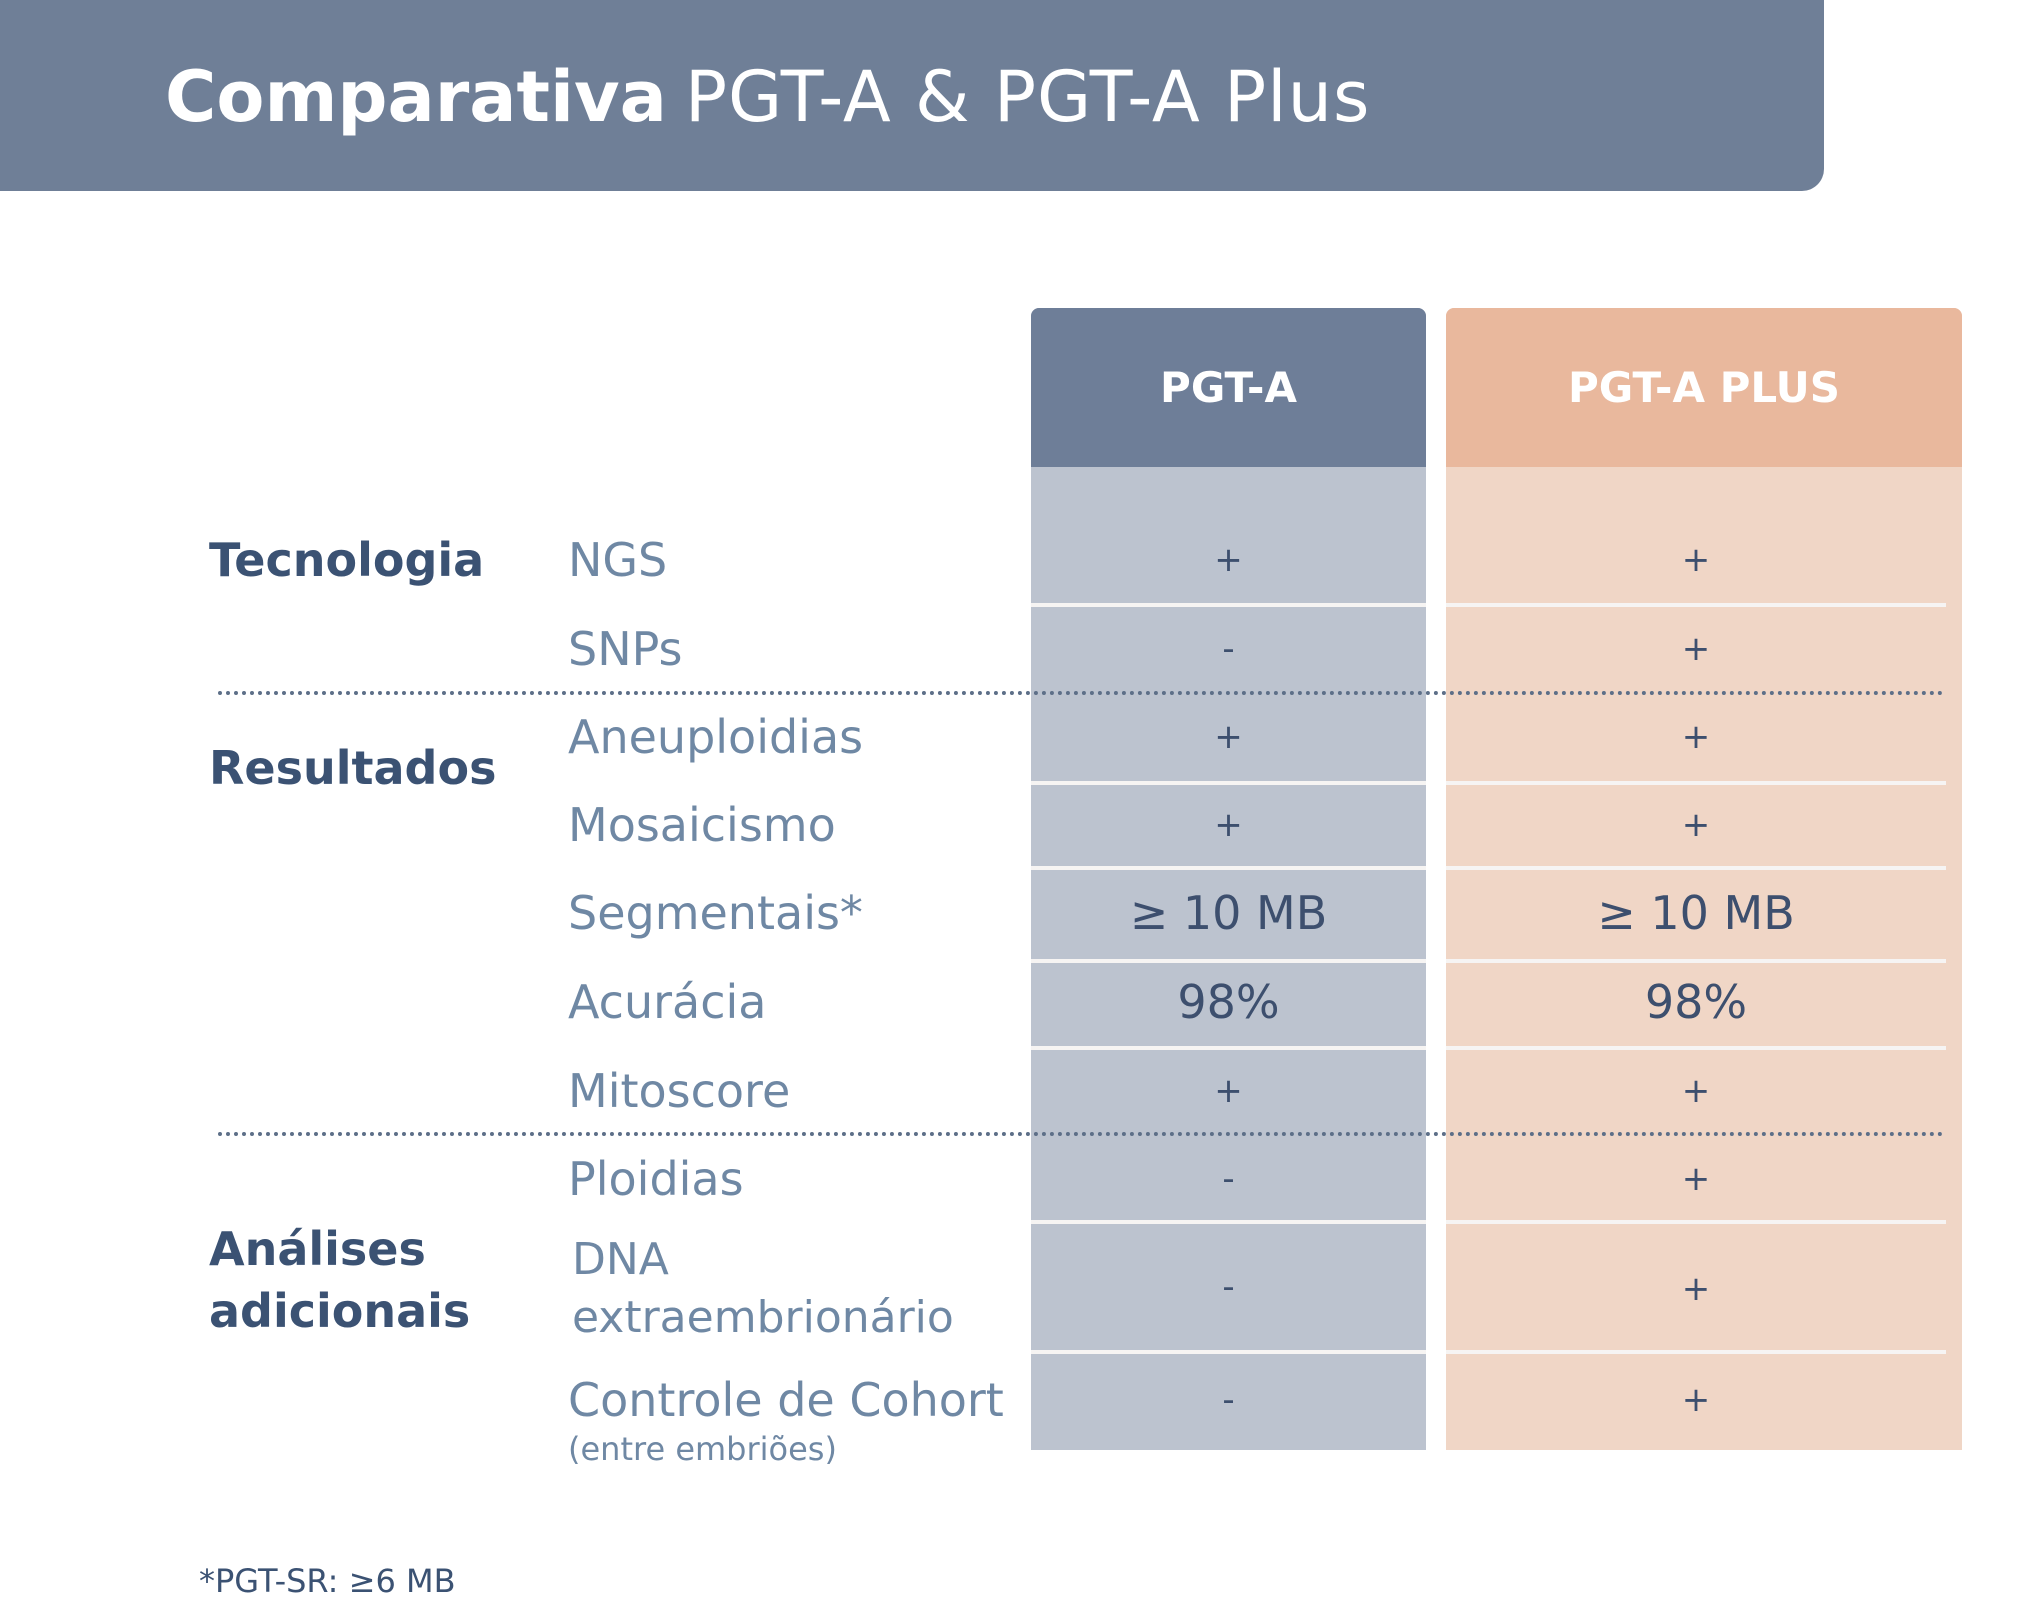 The height and width of the screenshot is (1620, 2017). I want to click on cell-pgta-dna: -, so click(1228, 1287).